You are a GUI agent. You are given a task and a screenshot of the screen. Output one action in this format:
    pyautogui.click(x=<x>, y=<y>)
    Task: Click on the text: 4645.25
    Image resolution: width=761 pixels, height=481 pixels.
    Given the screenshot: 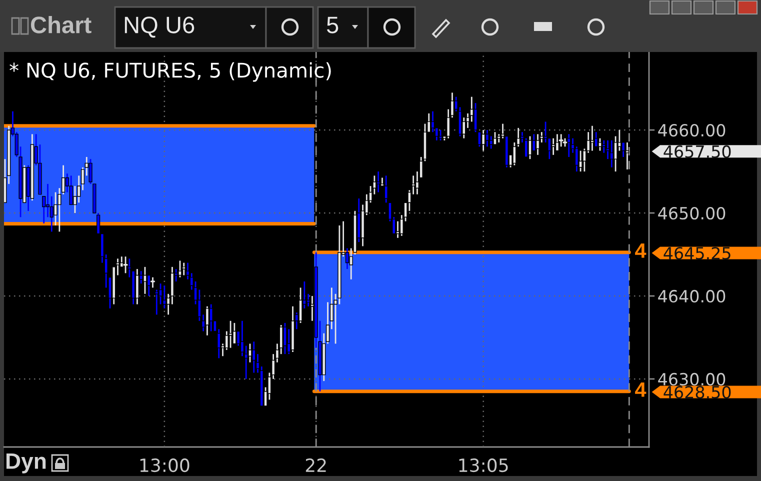 What is the action you would take?
    pyautogui.click(x=697, y=253)
    